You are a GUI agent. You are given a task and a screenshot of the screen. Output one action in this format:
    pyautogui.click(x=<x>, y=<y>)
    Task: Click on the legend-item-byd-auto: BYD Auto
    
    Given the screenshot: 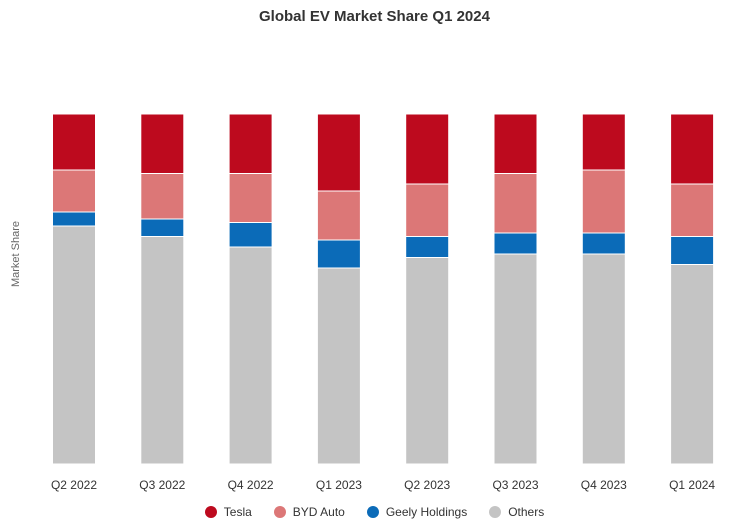 What is the action you would take?
    pyautogui.click(x=309, y=512)
    